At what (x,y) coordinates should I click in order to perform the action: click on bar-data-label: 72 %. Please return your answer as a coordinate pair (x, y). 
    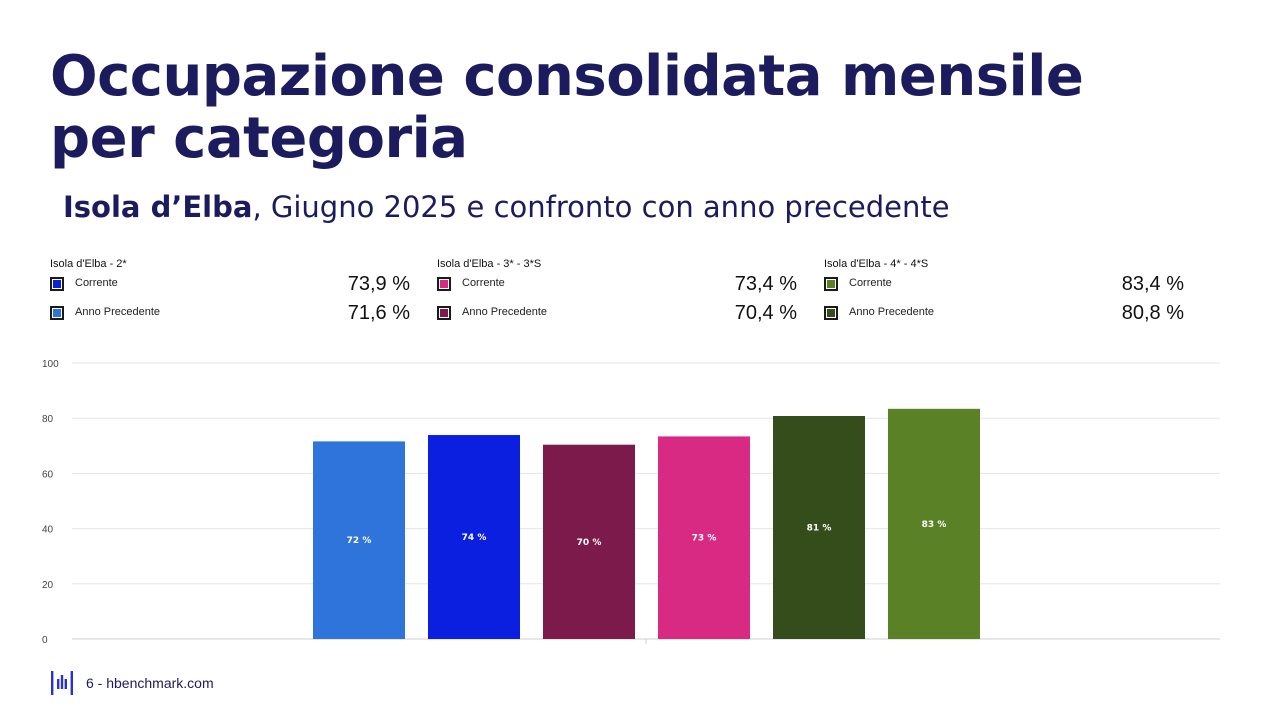
    Looking at the image, I should click on (359, 541).